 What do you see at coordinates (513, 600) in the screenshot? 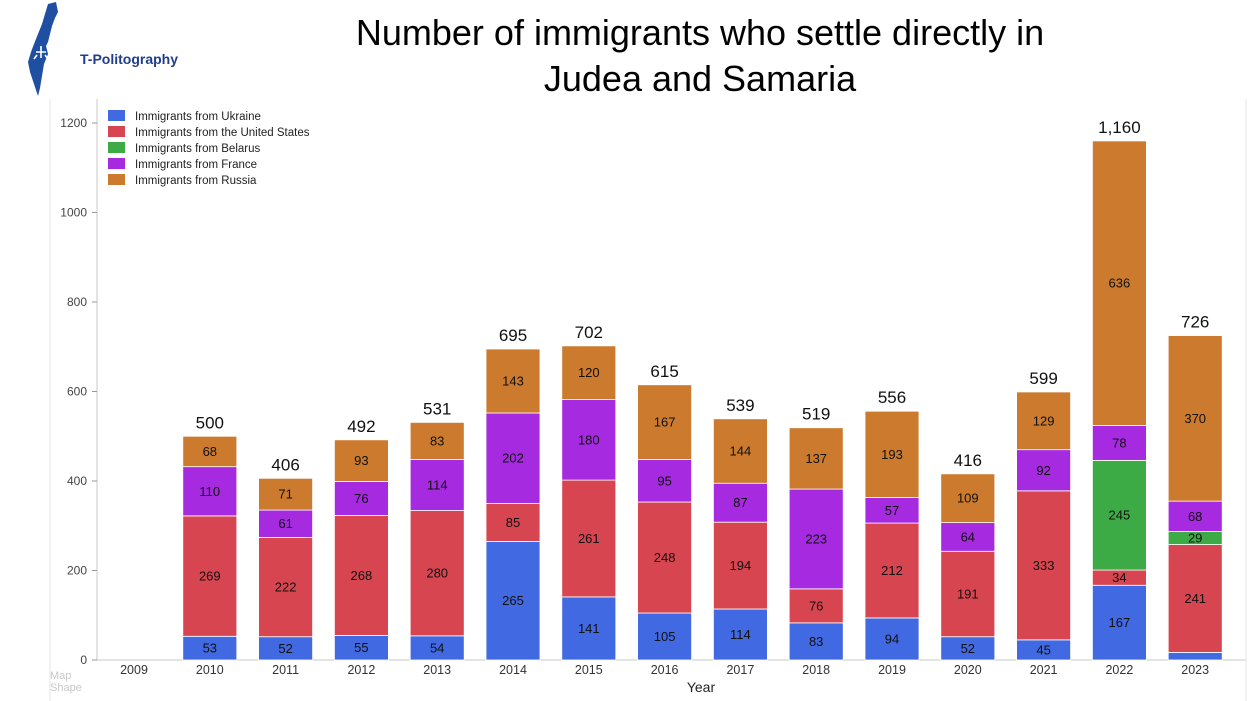
I see `data-label: 265` at bounding box center [513, 600].